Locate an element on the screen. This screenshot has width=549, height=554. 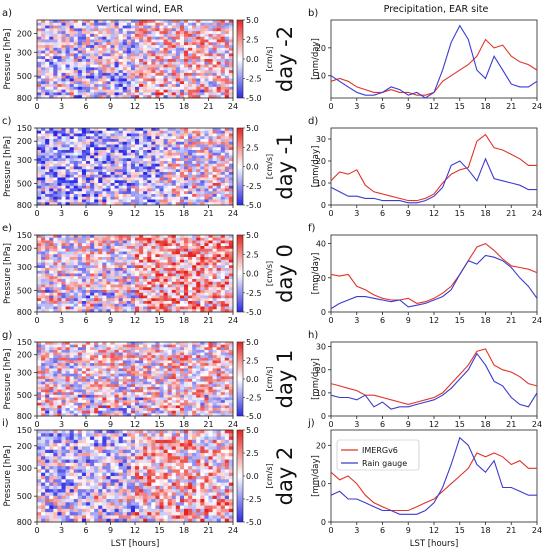
x-tick-label: 0 is located at coordinates (330, 320).